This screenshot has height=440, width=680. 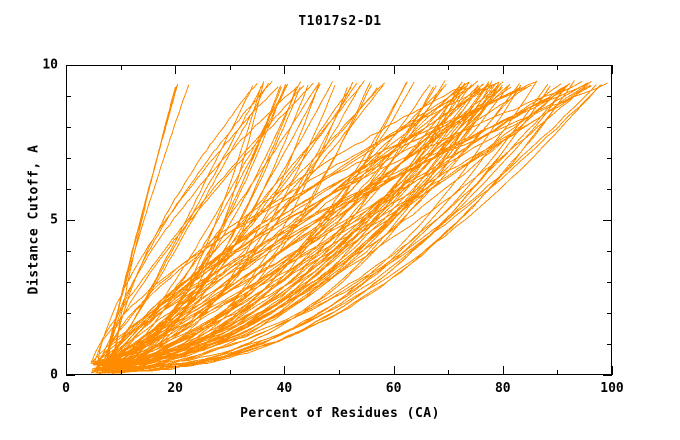 What do you see at coordinates (54, 220) in the screenshot?
I see `y-tick-label: 5` at bounding box center [54, 220].